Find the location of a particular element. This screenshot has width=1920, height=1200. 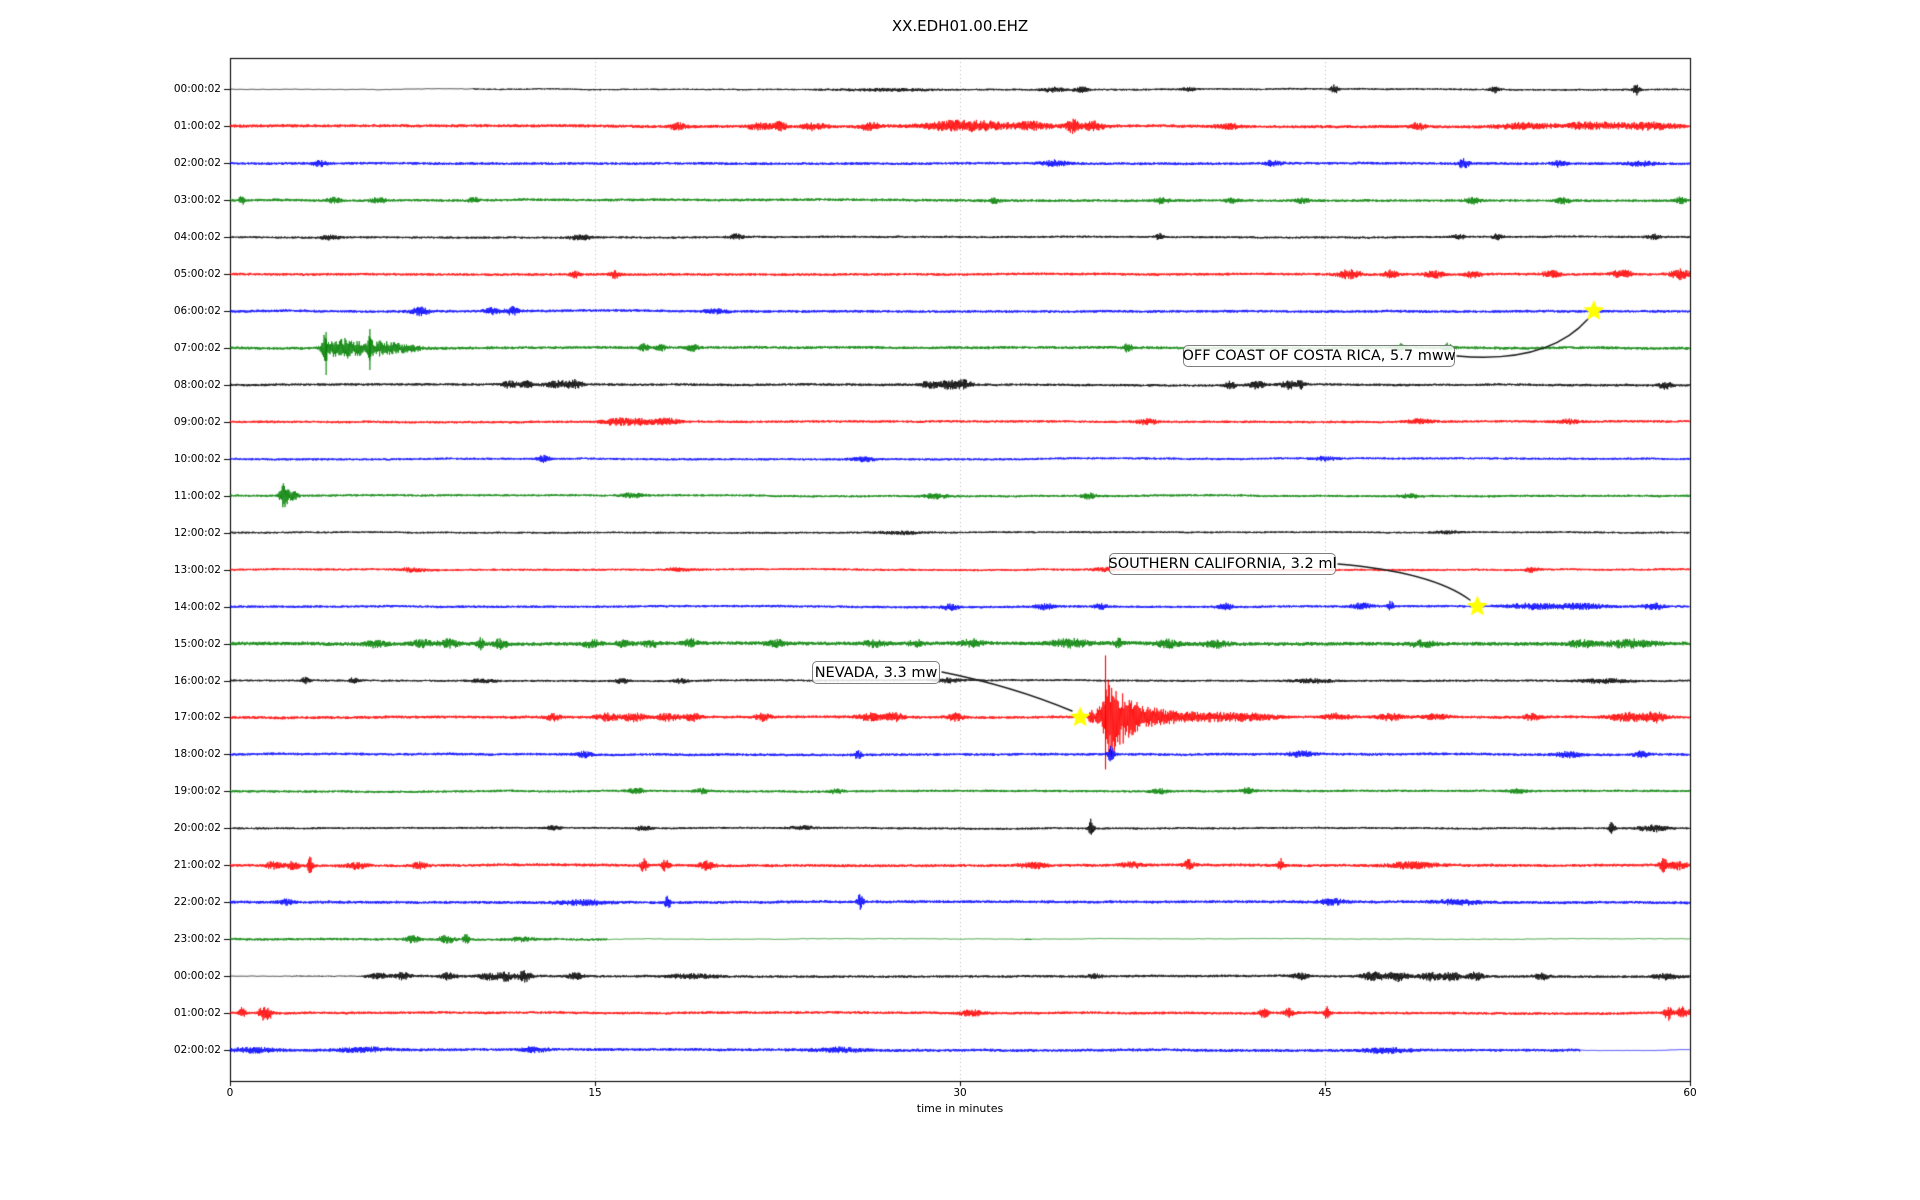

event-annotation-box: SOUTHERN CALIFORNIA, 3.2 ml is located at coordinates (1223, 564).